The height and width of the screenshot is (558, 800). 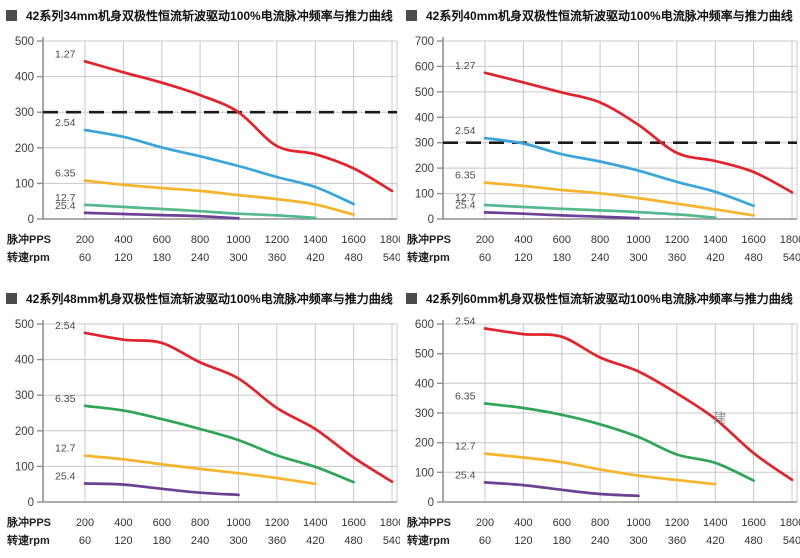 What do you see at coordinates (609, 298) in the screenshot?
I see `chart-title: 42系列60mm机身双极性恒流斩波驱动100%电流脉冲频率与推力曲线` at bounding box center [609, 298].